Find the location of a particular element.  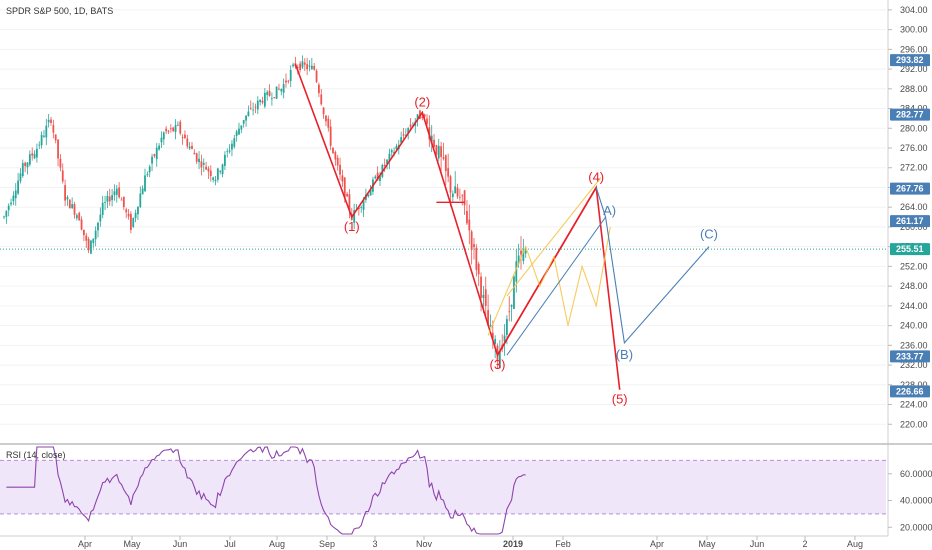

price-tick-label: 276.00 is located at coordinates (914, 148).